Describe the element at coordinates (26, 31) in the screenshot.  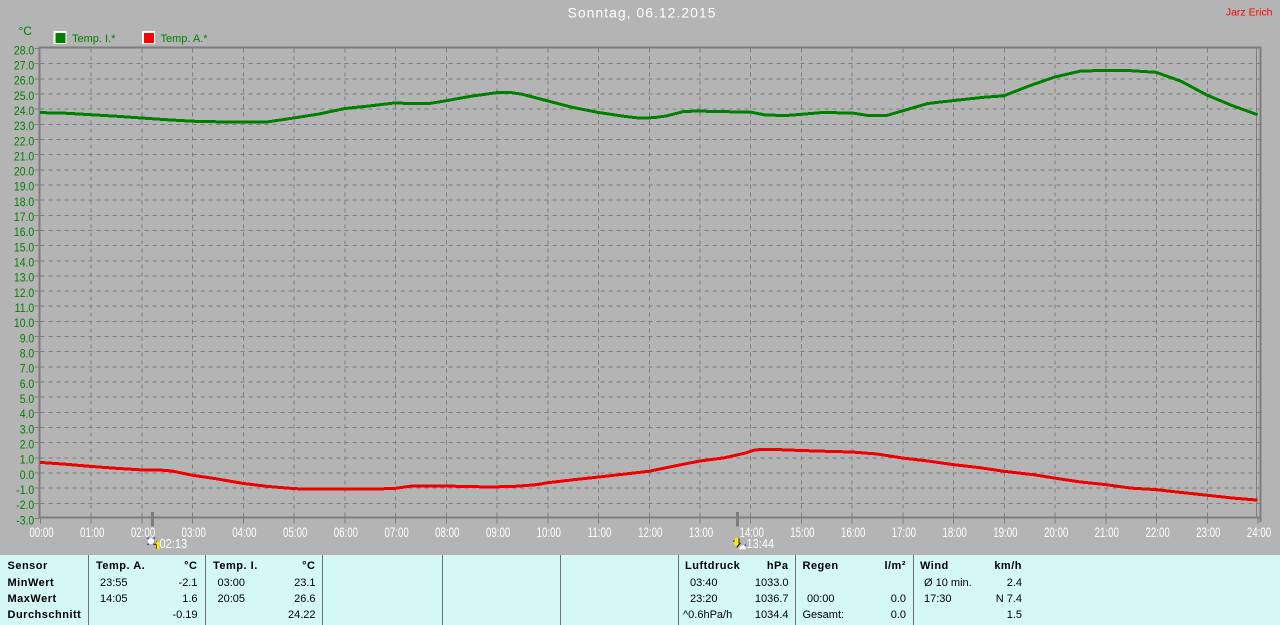
I see `svg-text: °C` at that location.